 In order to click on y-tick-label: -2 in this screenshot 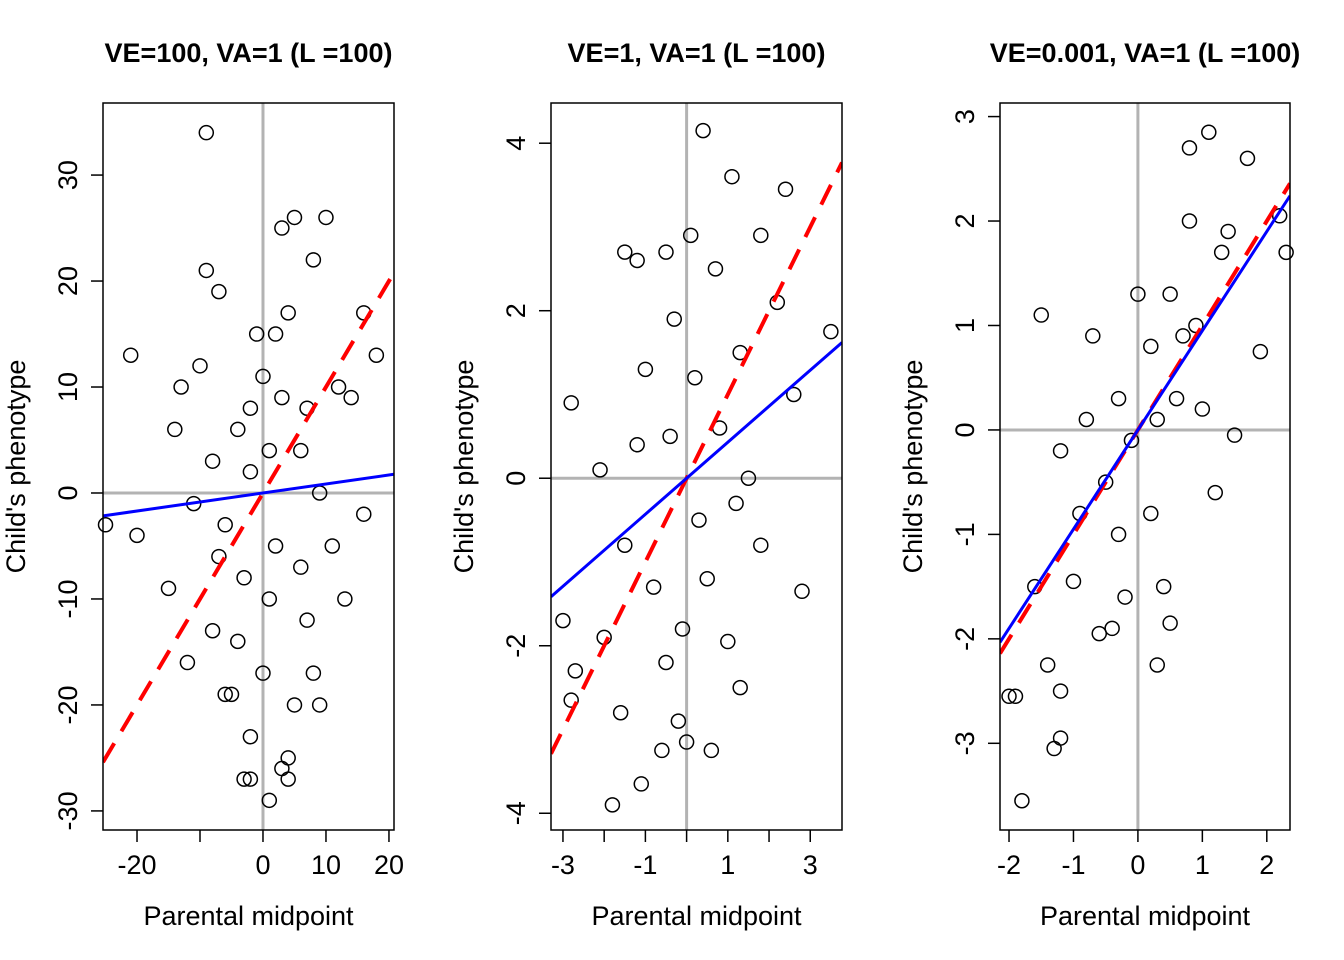, I will do `click(965, 639)`.